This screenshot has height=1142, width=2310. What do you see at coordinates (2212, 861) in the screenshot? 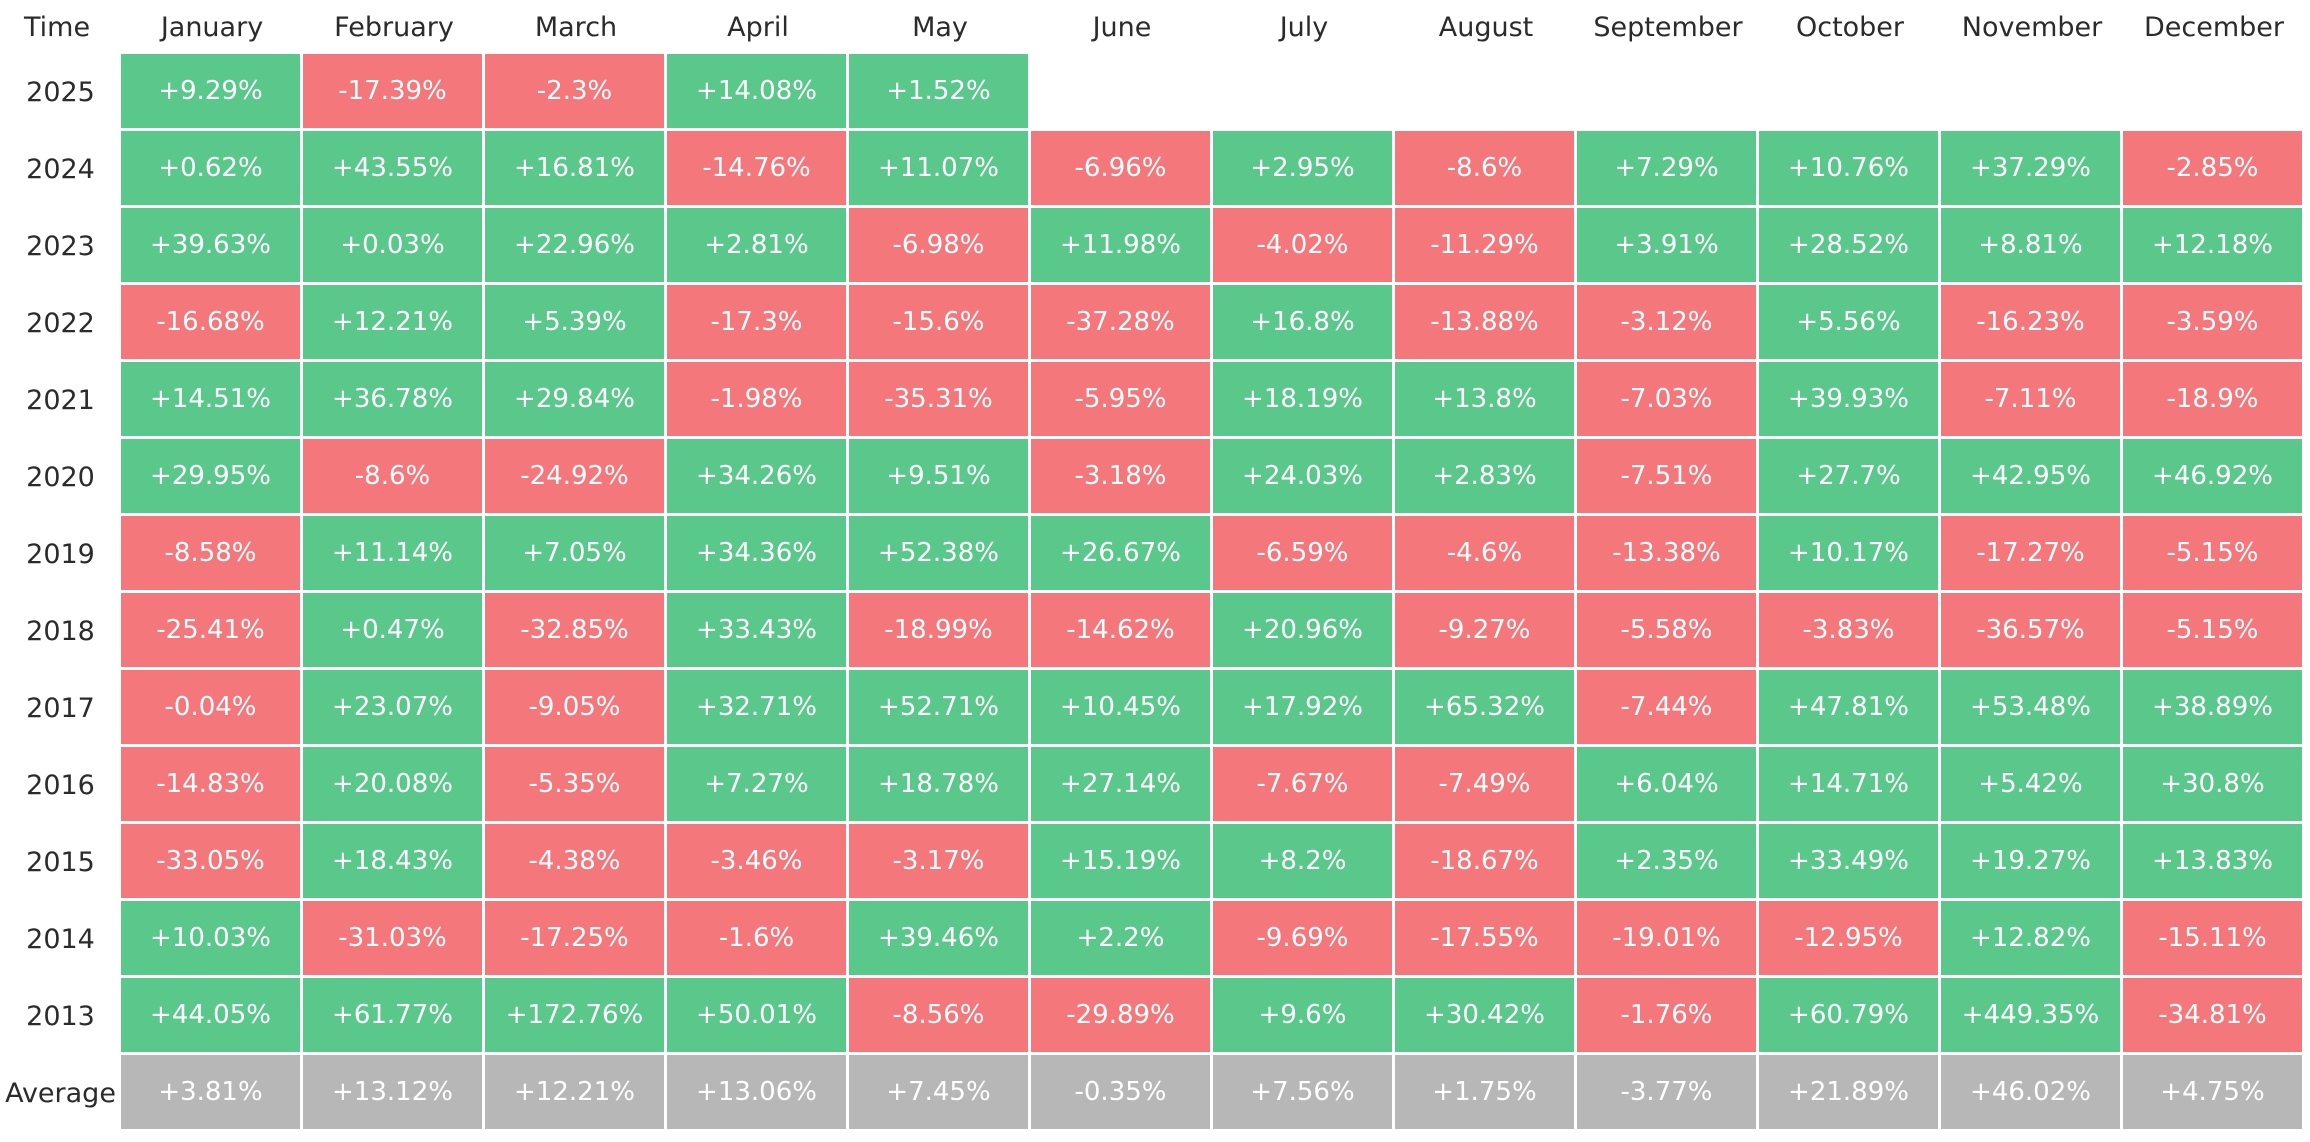
I see `return-cell-2015-december: +13.83%` at bounding box center [2212, 861].